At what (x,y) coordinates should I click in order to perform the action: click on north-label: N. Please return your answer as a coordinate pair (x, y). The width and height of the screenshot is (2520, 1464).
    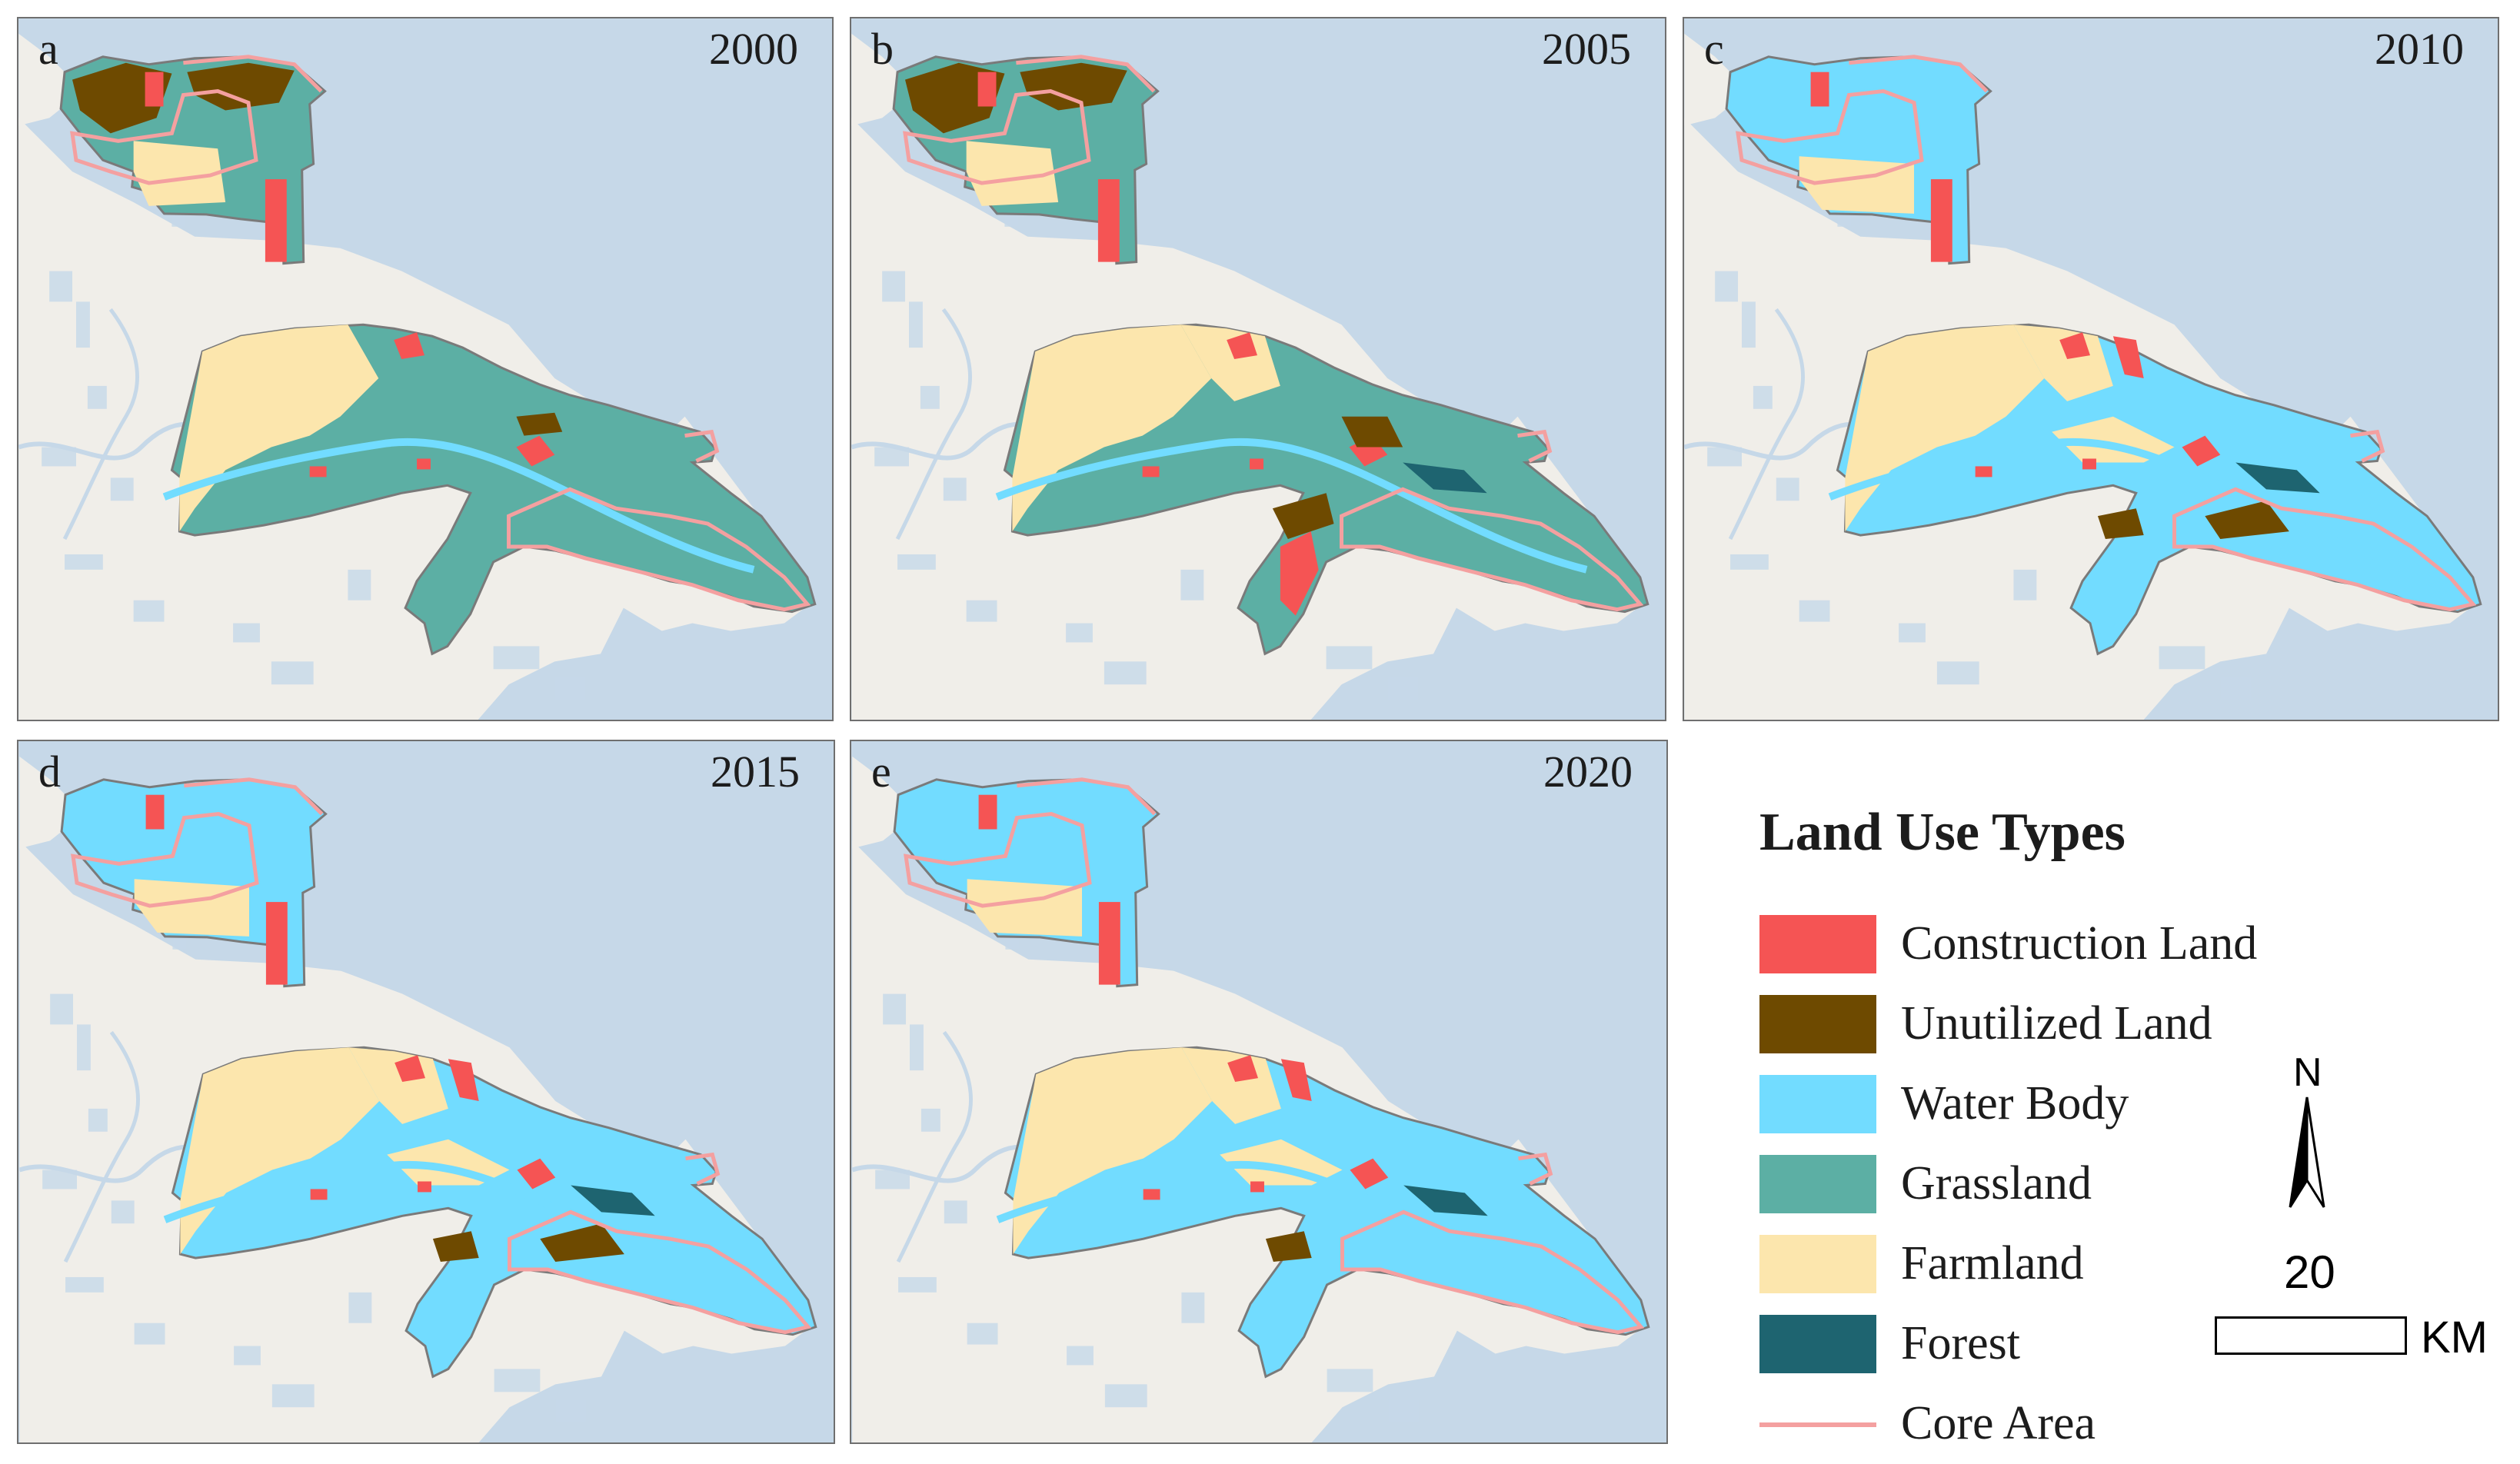
    Looking at the image, I should click on (2307, 1072).